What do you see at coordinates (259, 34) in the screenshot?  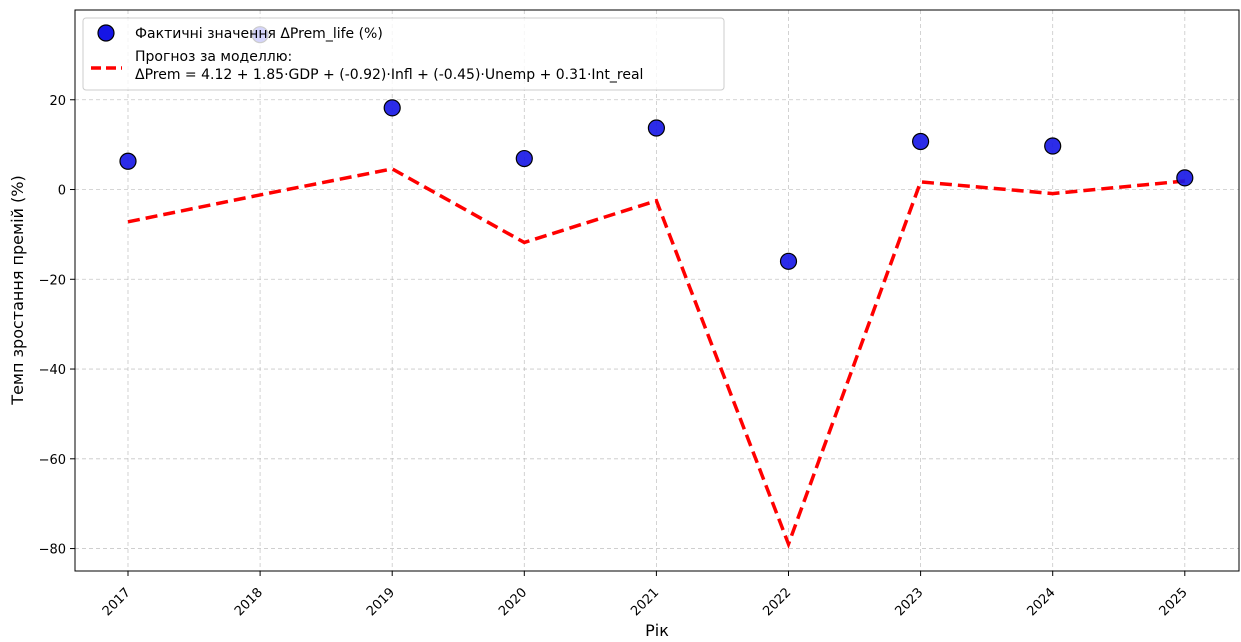 I see `legend-label-actual: Фактичні значення ΔPrem_life (%)` at bounding box center [259, 34].